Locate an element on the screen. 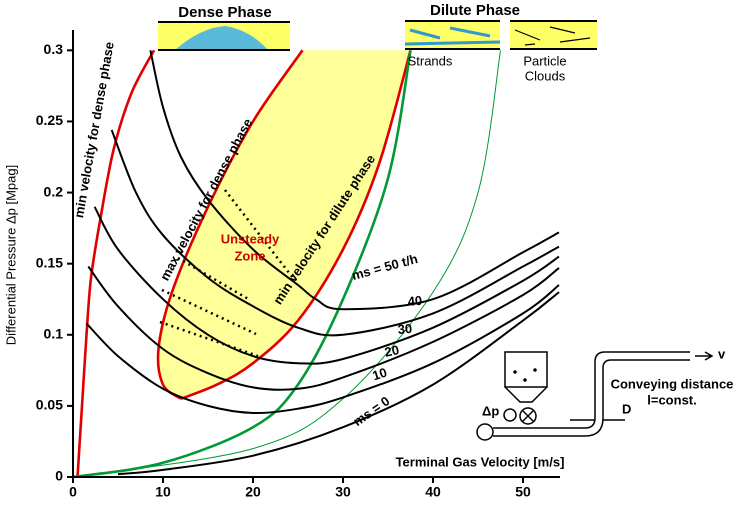 The height and width of the screenshot is (524, 750). x-axis-label: Terminal Gas Velocity [m/s] is located at coordinates (480, 461).